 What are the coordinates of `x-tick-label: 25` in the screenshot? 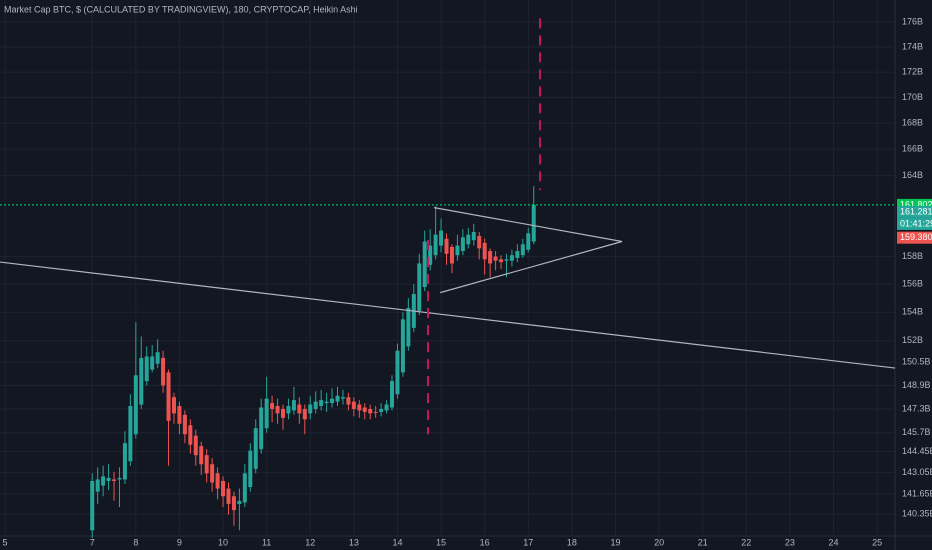 It's located at (877, 542).